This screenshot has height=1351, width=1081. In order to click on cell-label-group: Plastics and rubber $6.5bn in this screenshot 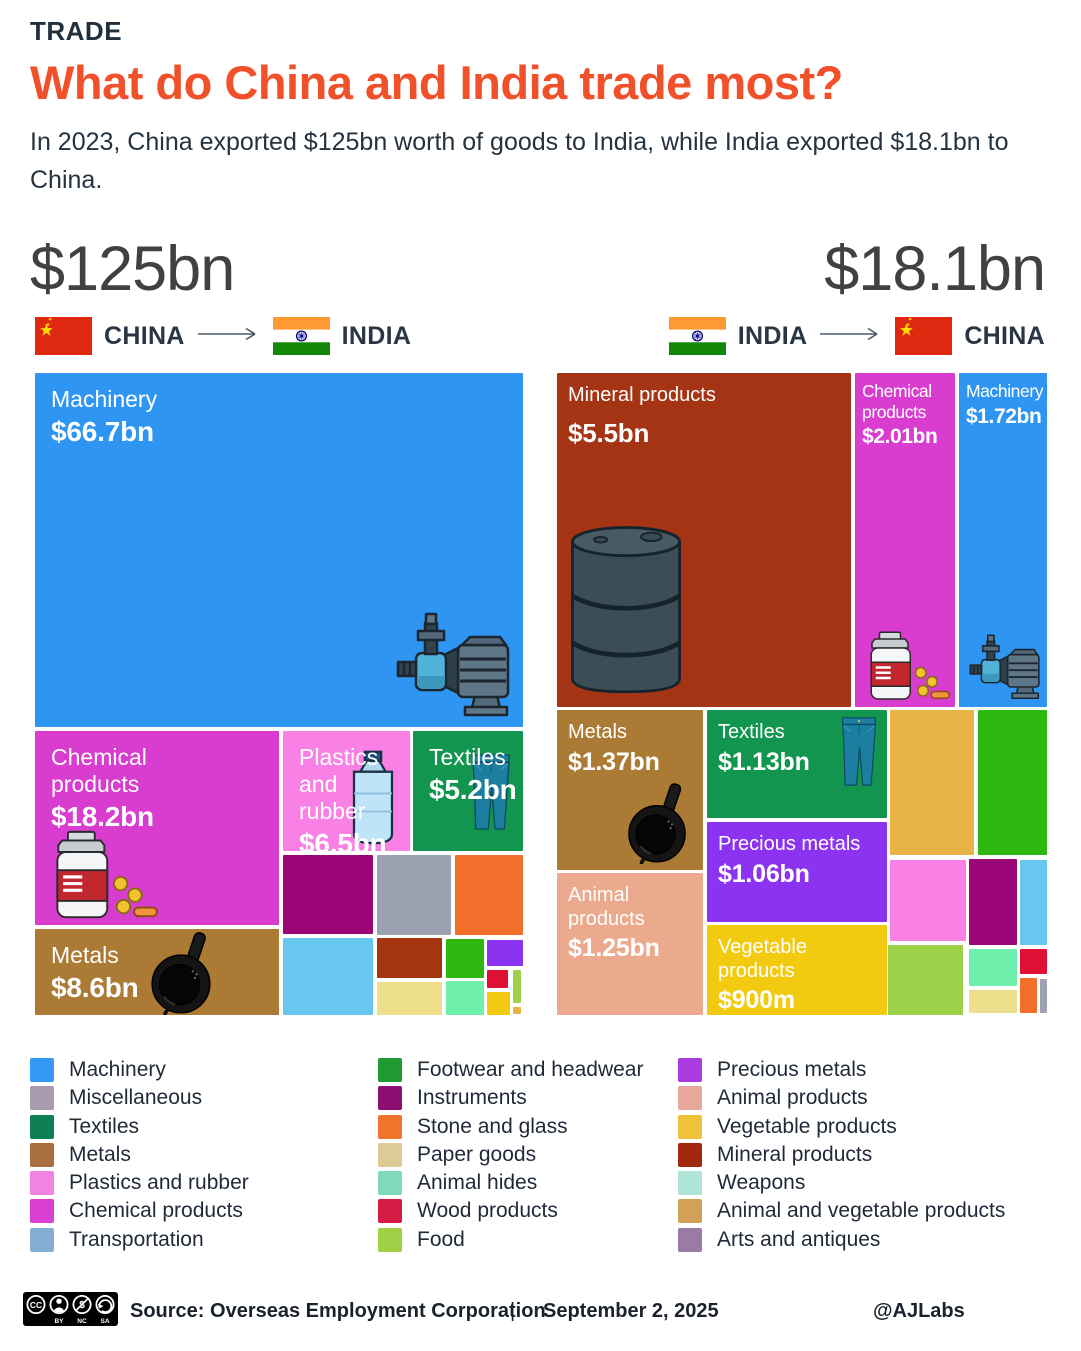, I will do `click(346, 791)`.